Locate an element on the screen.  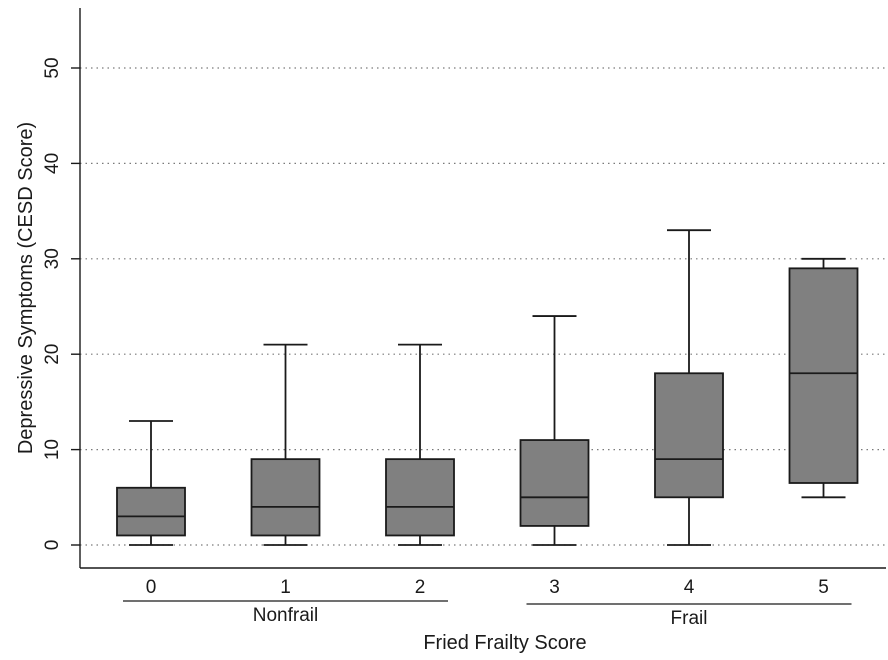
x-tick-label-4: 4 is located at coordinates (689, 587).